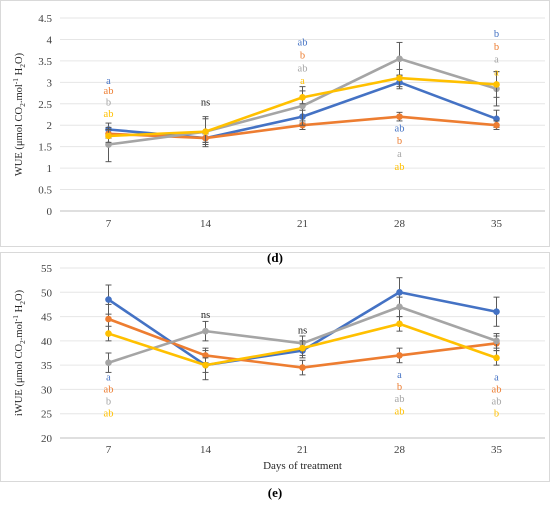 The height and width of the screenshot is (506, 550). What do you see at coordinates (47, 366) in the screenshot?
I see `y-tick-label: 35` at bounding box center [47, 366].